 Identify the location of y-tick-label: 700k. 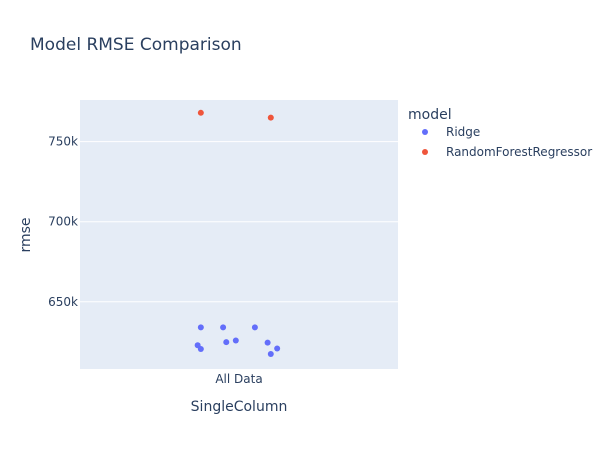
(63, 222).